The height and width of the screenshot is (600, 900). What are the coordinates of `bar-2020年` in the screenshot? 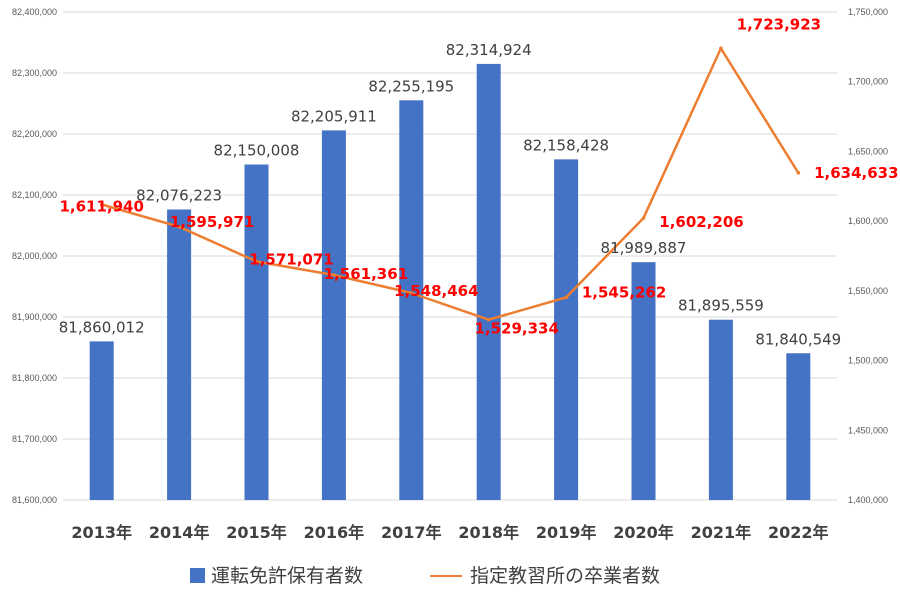 It's located at (643, 381).